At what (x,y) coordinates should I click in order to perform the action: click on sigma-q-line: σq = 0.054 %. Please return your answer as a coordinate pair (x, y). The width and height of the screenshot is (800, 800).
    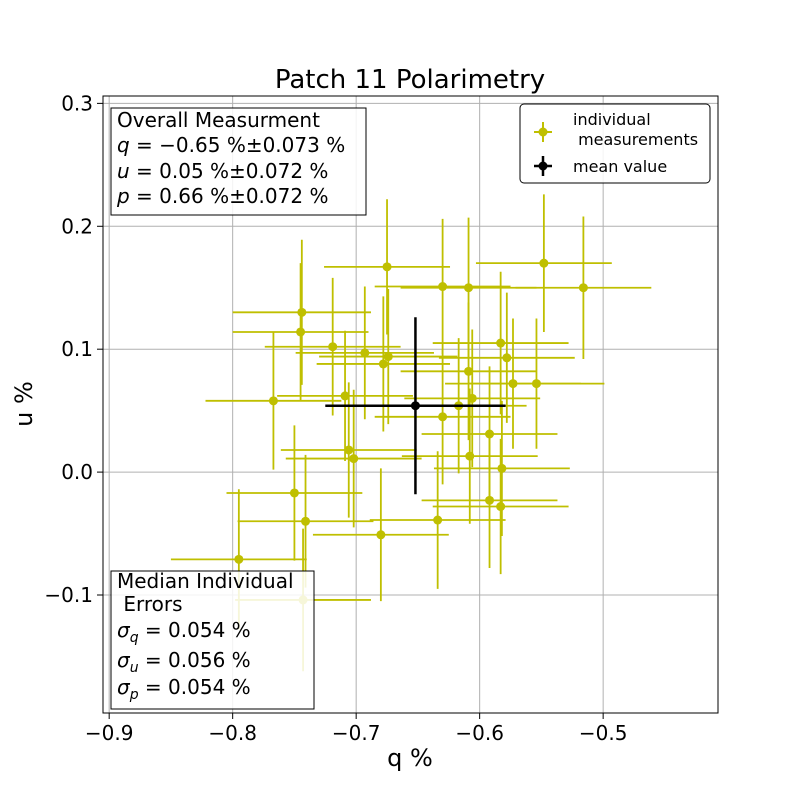
    Looking at the image, I should click on (184, 632).